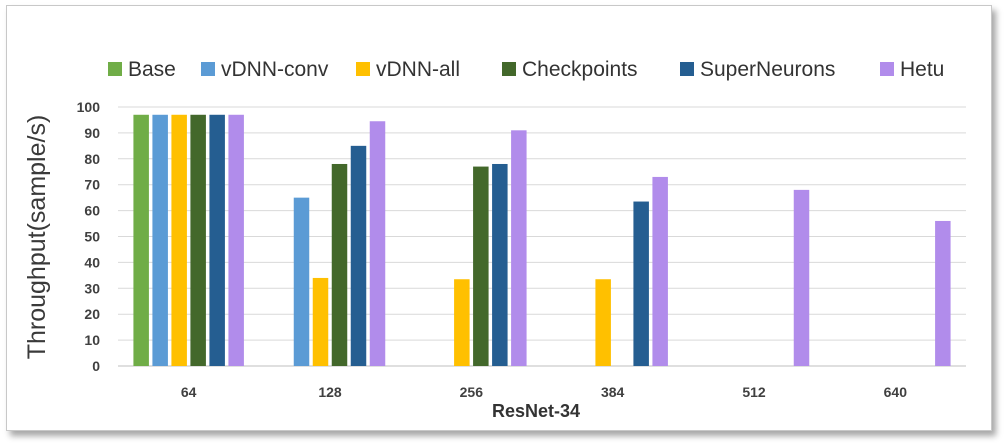  Describe the element at coordinates (418, 69) in the screenshot. I see `legend-label: vDNN-all` at that location.